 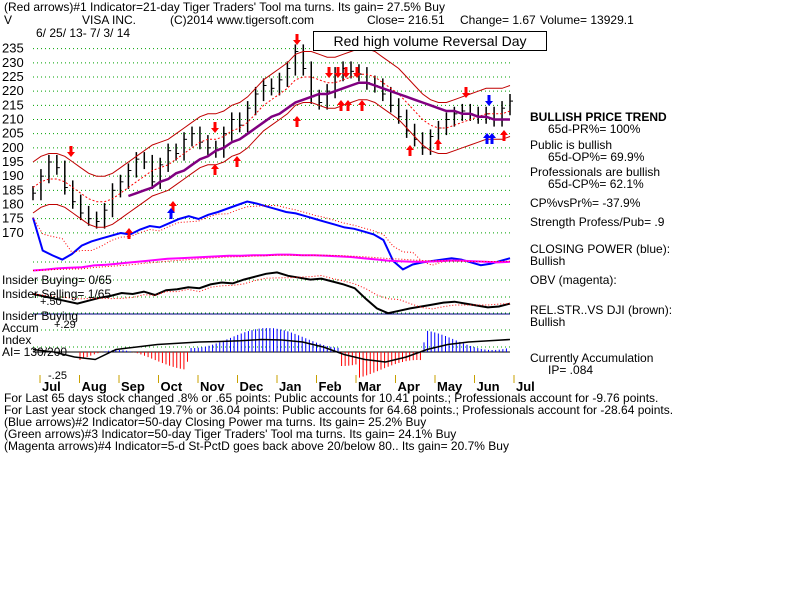 I want to click on ma21-line, so click(x=271, y=138).